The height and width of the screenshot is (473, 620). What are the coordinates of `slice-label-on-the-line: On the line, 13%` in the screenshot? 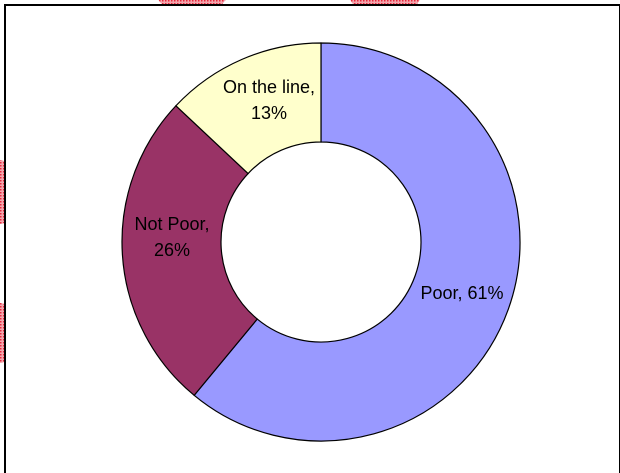 It's located at (269, 100).